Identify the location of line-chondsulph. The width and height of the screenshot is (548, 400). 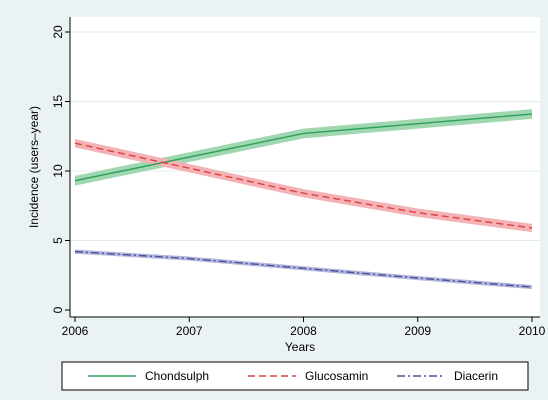
(303, 147).